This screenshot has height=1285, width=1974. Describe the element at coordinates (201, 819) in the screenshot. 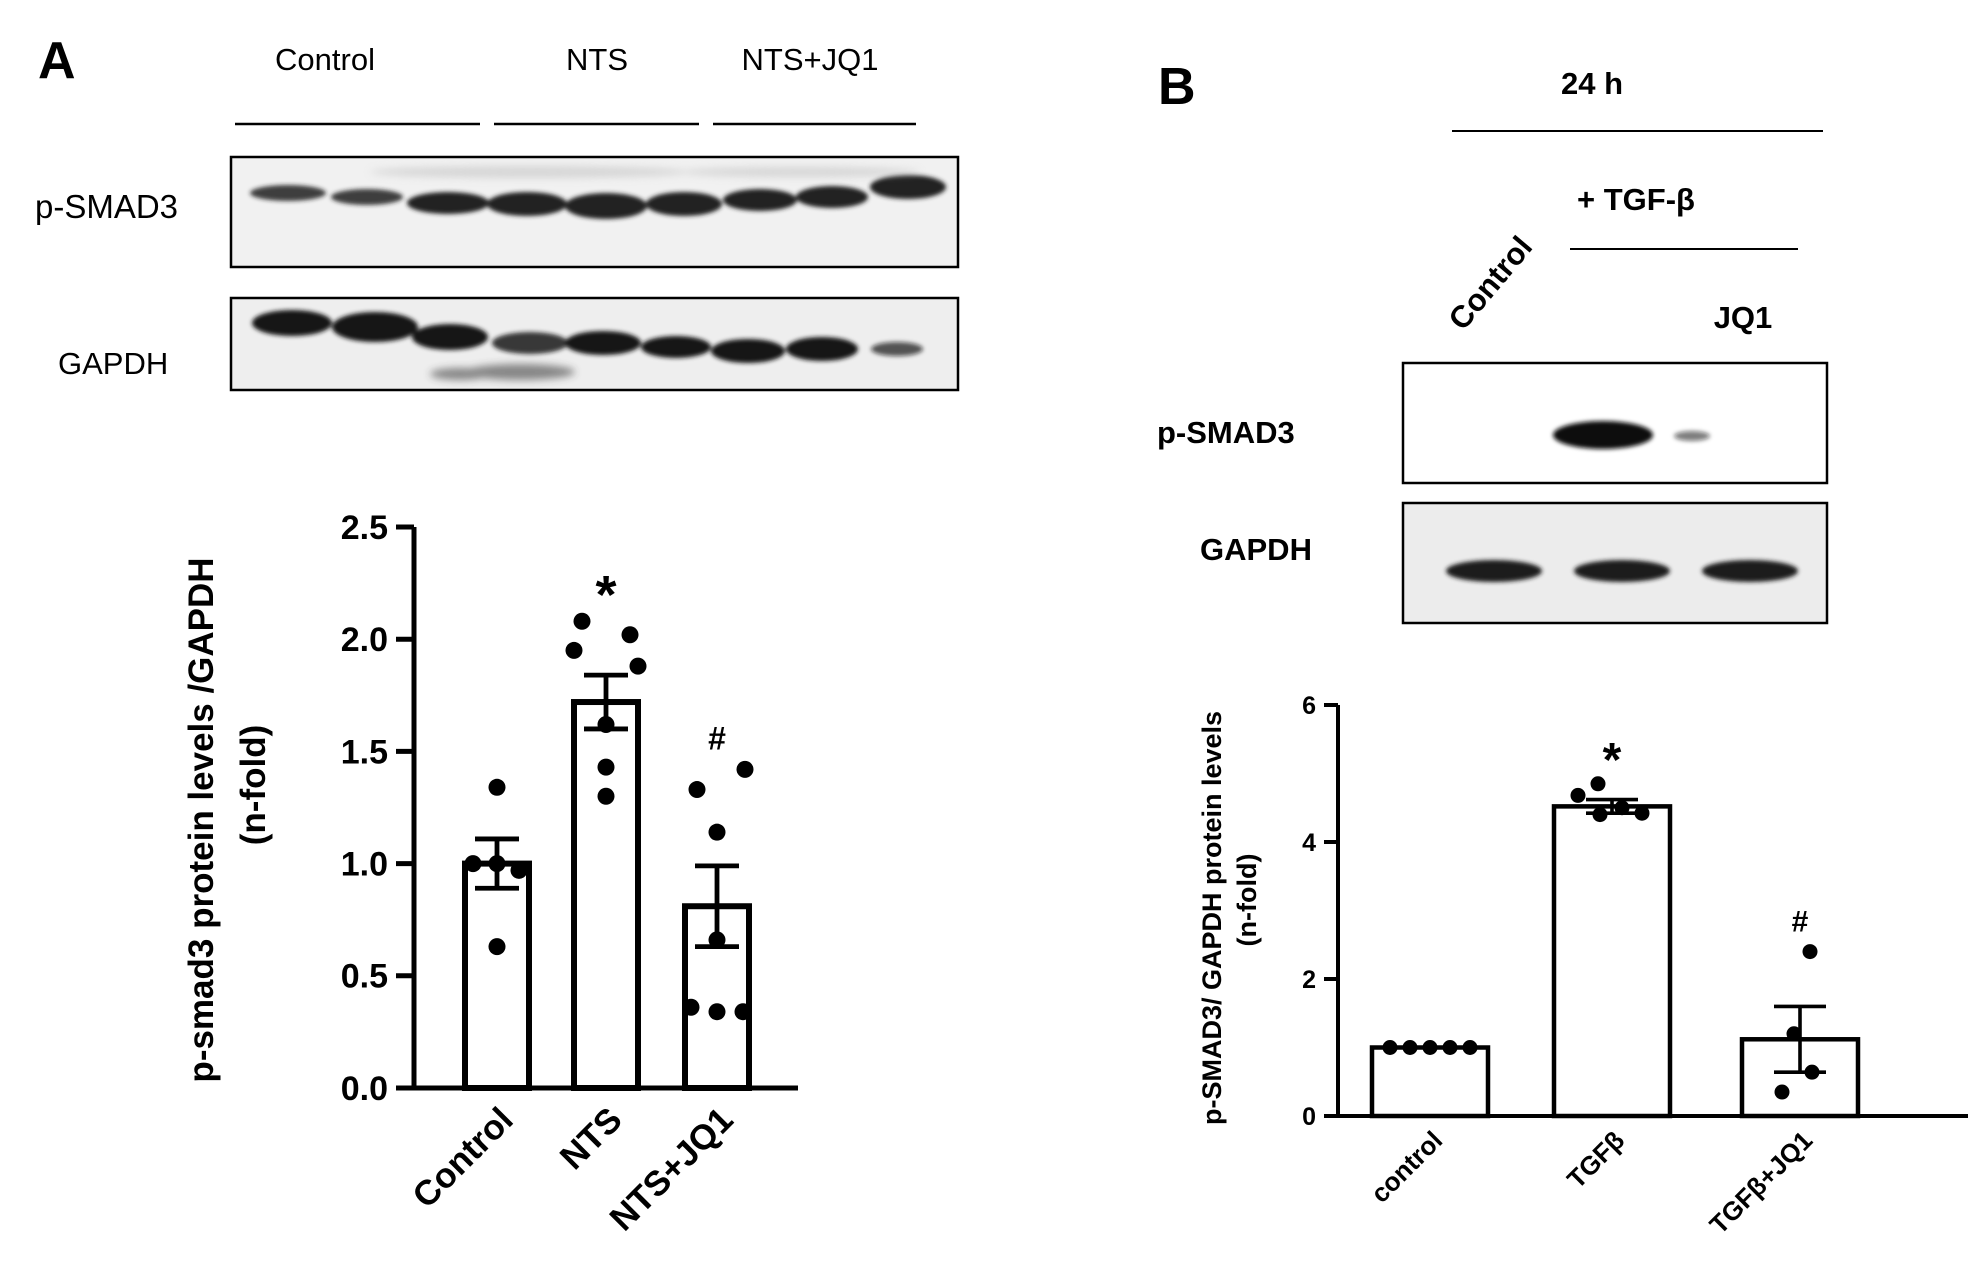

I see `chart-a-y-axis-label: p-smad3 protein levels /GAPDH` at that location.